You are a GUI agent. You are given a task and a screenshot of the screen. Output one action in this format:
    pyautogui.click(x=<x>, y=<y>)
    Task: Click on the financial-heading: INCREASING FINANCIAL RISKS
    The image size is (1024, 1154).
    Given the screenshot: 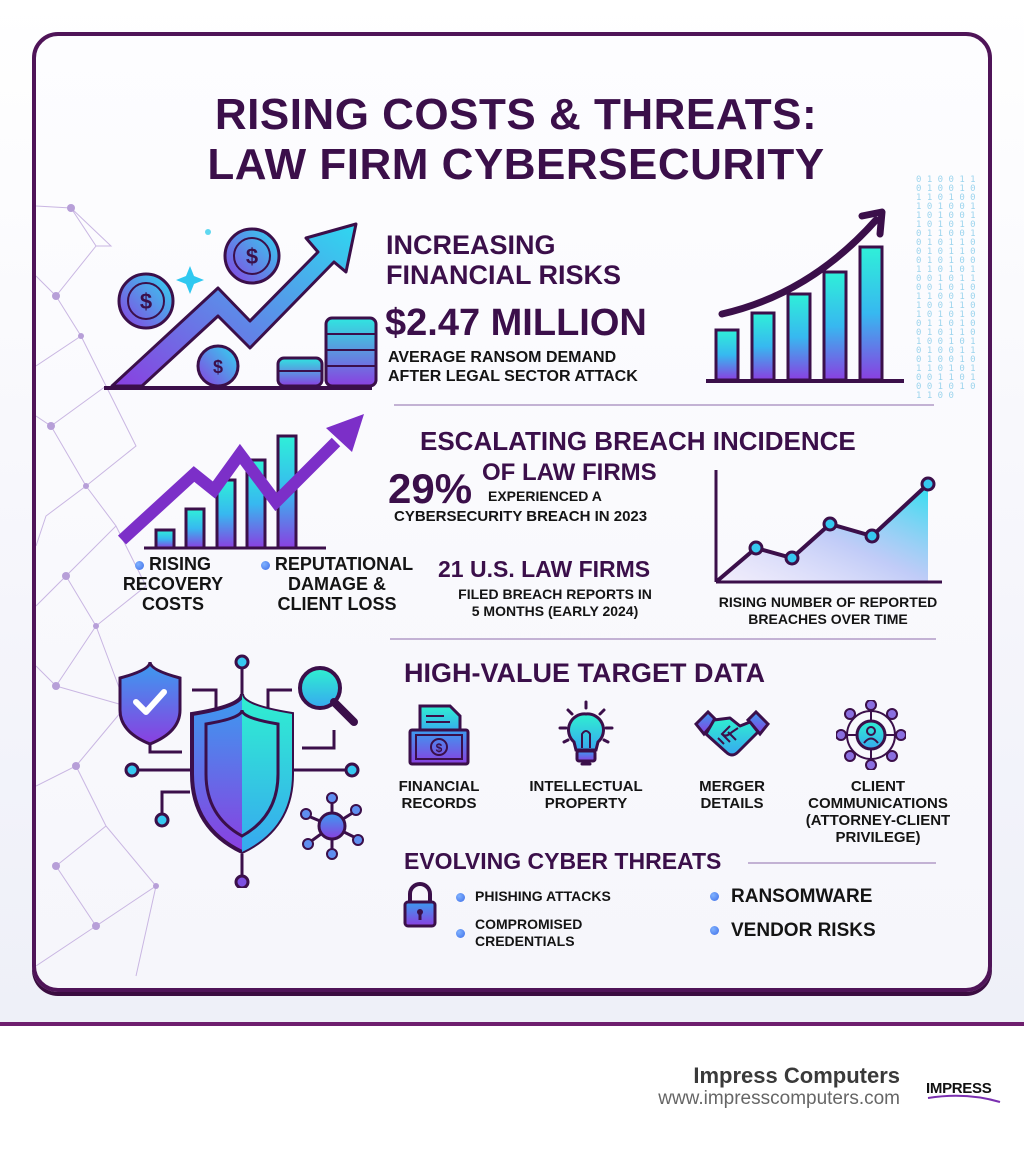 What is the action you would take?
    pyautogui.click(x=503, y=260)
    